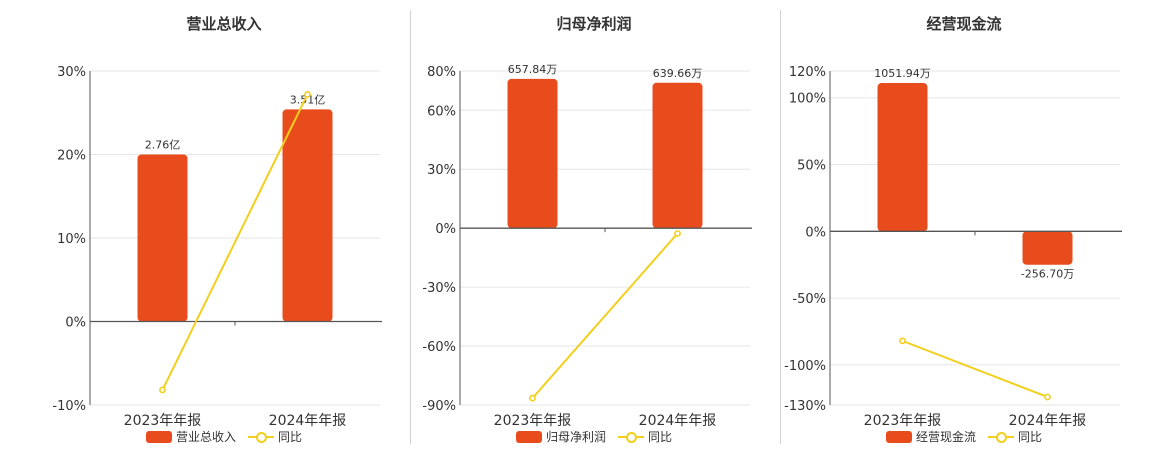 This screenshot has width=1160, height=450. What do you see at coordinates (811, 166) in the screenshot?
I see `y-tick-label: 50%` at bounding box center [811, 166].